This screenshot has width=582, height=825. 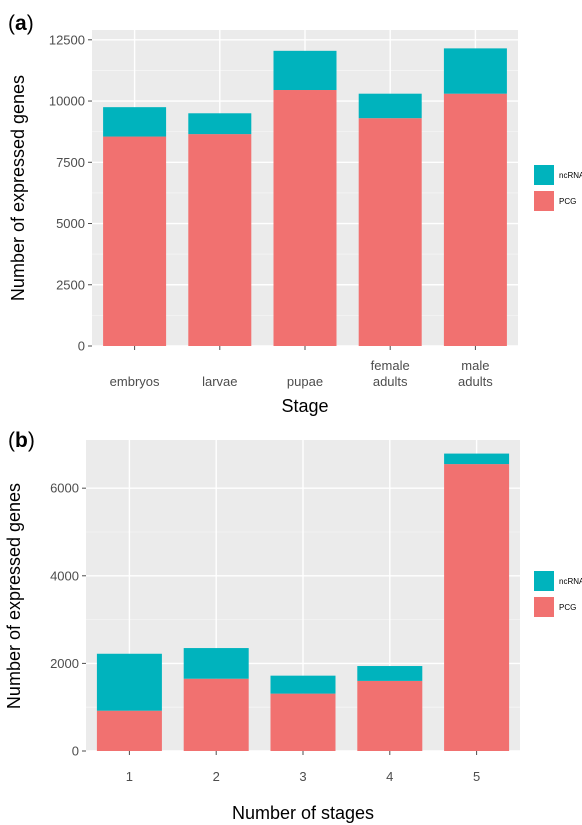 What do you see at coordinates (475, 365) in the screenshot?
I see `x-tick-label: male` at bounding box center [475, 365].